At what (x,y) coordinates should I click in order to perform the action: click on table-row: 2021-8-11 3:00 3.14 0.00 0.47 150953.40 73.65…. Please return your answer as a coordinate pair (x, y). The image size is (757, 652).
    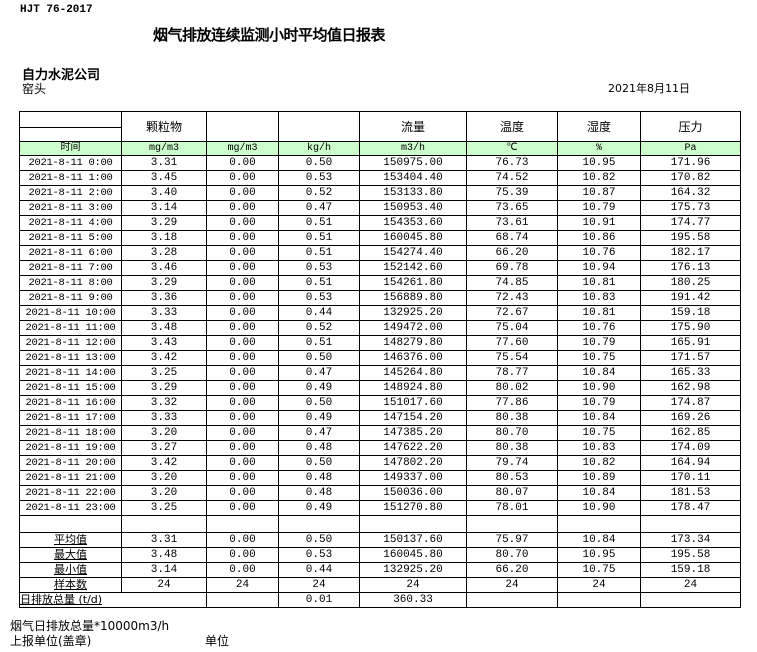
    Looking at the image, I should click on (380, 208).